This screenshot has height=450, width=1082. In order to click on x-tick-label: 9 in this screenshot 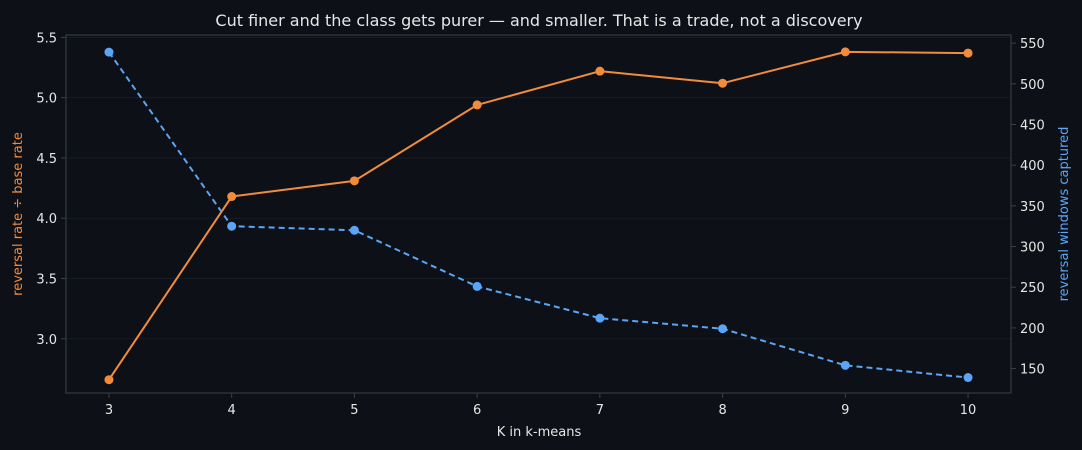, I will do `click(845, 410)`.